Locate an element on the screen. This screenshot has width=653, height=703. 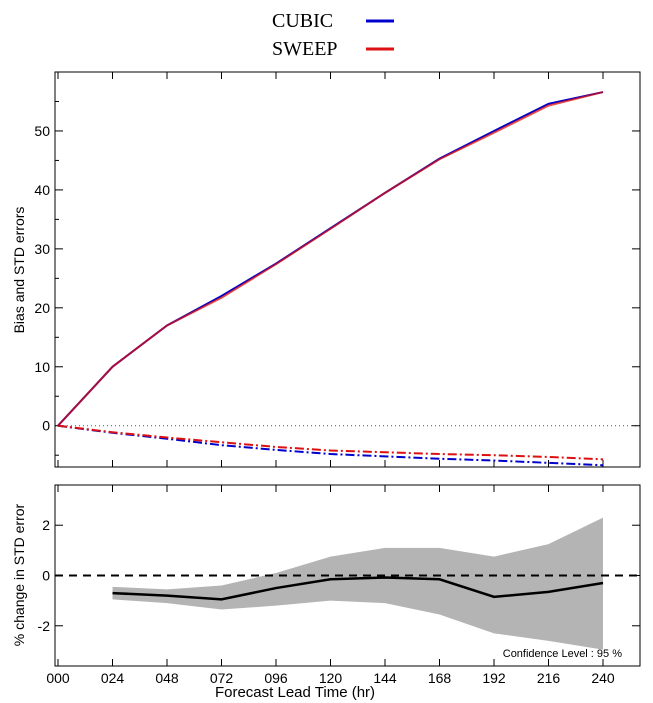
series-line-std-change is located at coordinates (358, 588).